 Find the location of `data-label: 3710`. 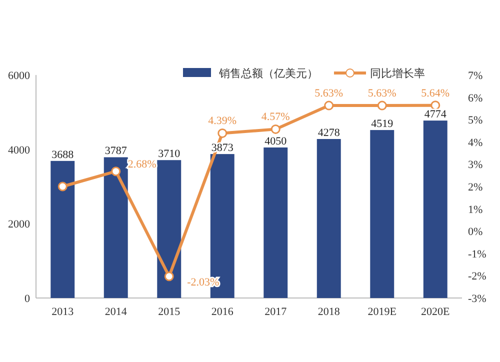

data-label: 3710 is located at coordinates (169, 154).